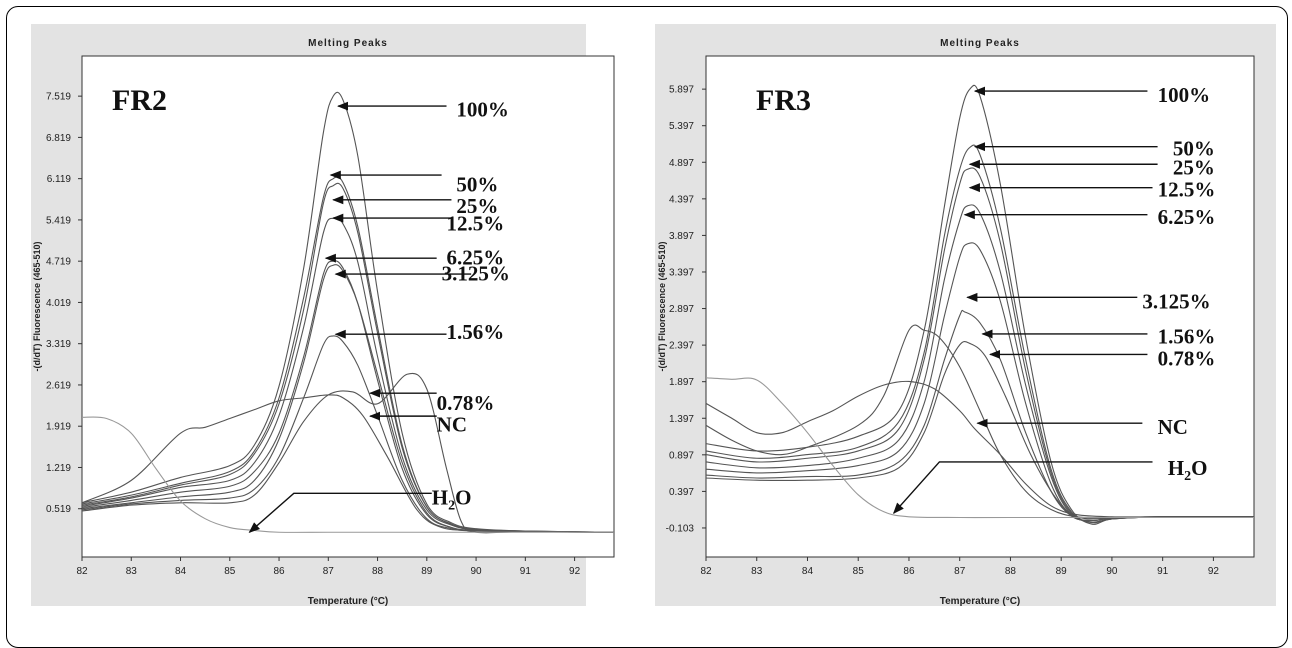 Image resolution: width=1292 pixels, height=648 pixels. I want to click on panel-label: FR3, so click(783, 100).